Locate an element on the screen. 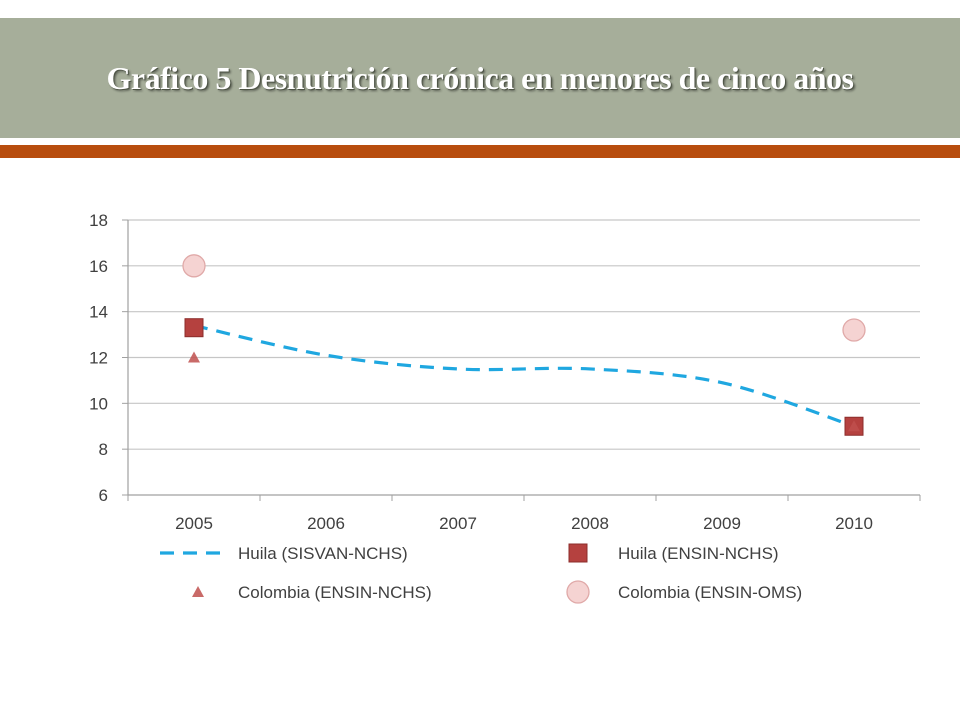  x-tick-label: 2007 is located at coordinates (458, 523).